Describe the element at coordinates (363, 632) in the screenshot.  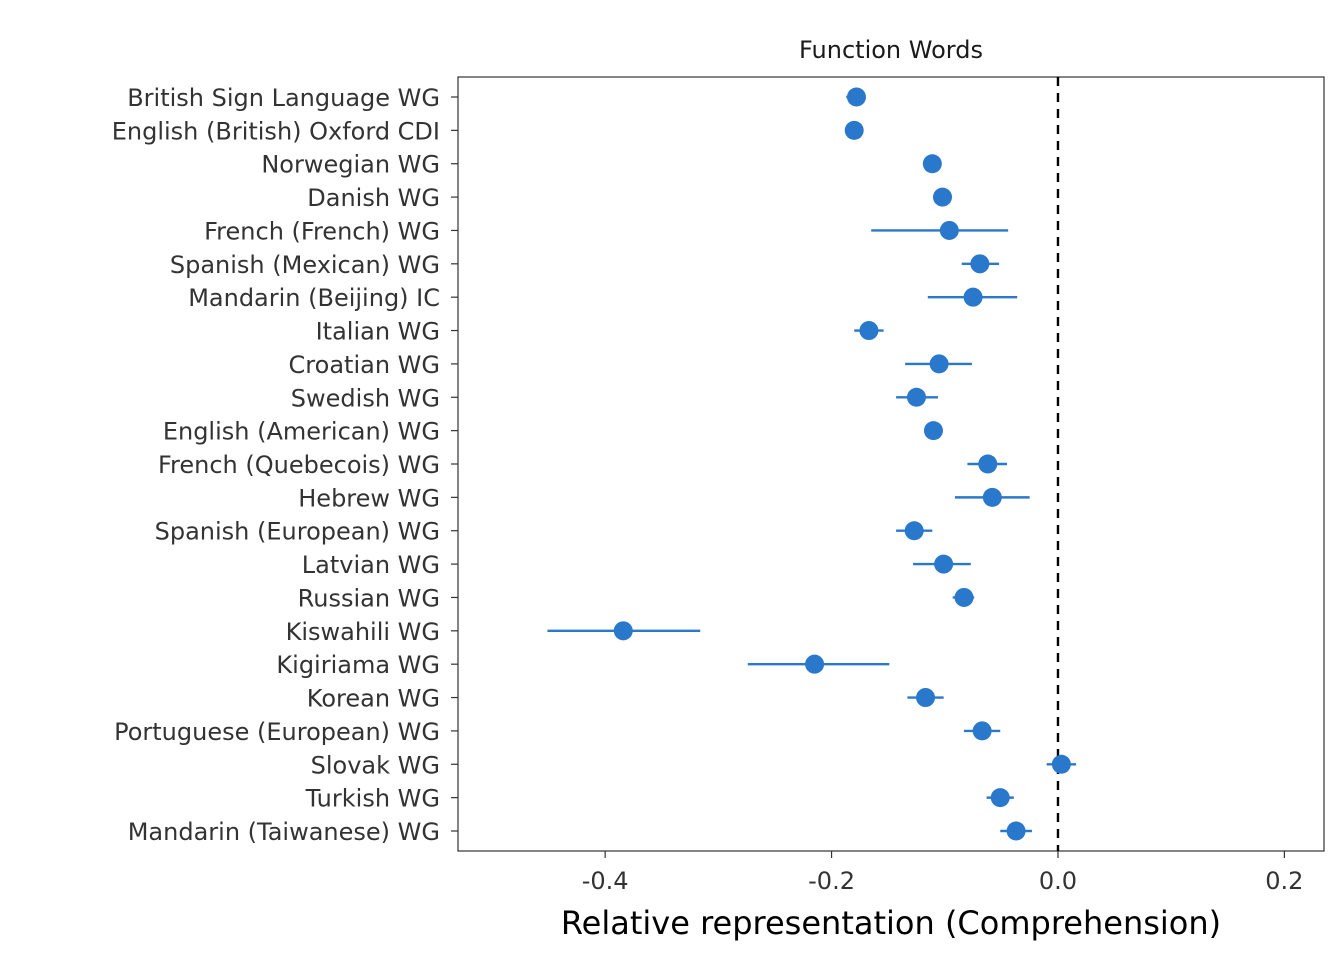
I see `y-tick-label: Kiswahili WG` at that location.